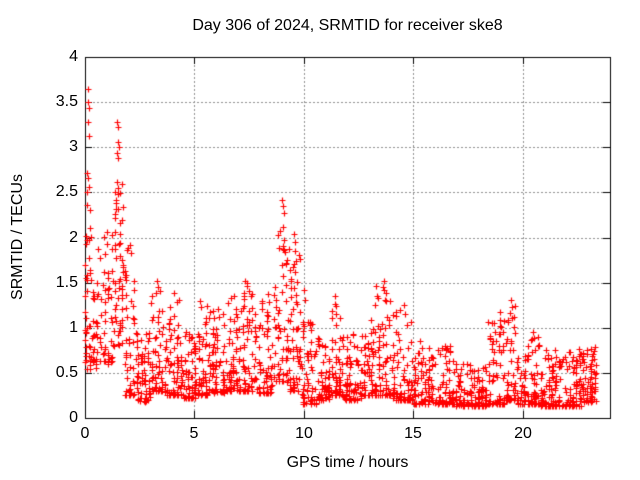 The height and width of the screenshot is (480, 640). I want to click on y-tick-label: 0, so click(73, 417).